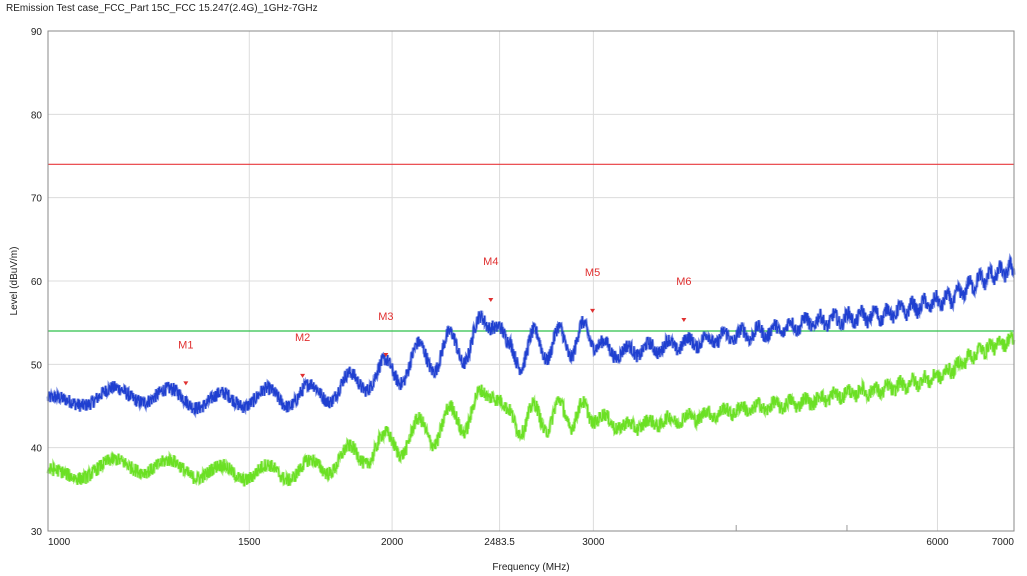 Image resolution: width=1027 pixels, height=576 pixels. Describe the element at coordinates (490, 262) in the screenshot. I see `marker-label: M4` at that location.